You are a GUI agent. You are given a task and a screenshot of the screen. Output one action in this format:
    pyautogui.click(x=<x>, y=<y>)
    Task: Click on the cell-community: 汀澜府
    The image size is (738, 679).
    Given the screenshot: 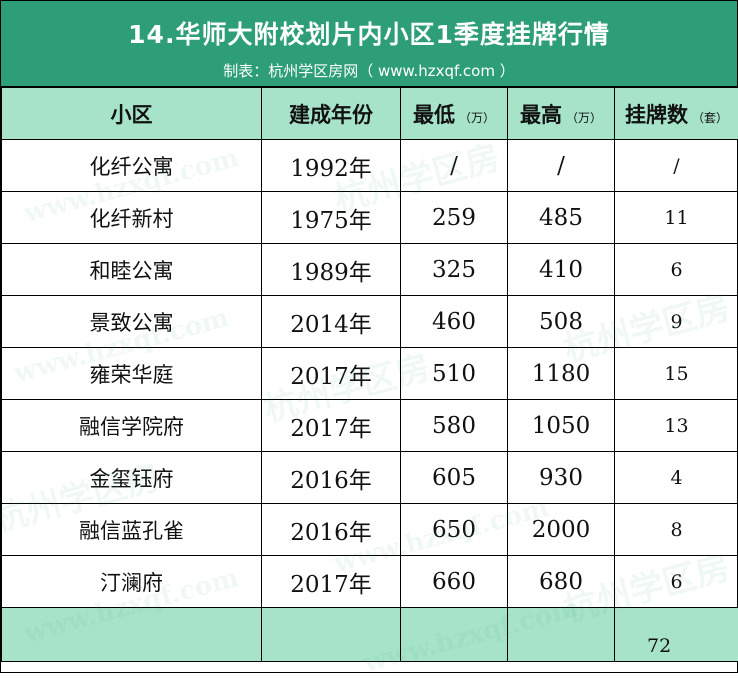 What is the action you would take?
    pyautogui.click(x=132, y=582)
    